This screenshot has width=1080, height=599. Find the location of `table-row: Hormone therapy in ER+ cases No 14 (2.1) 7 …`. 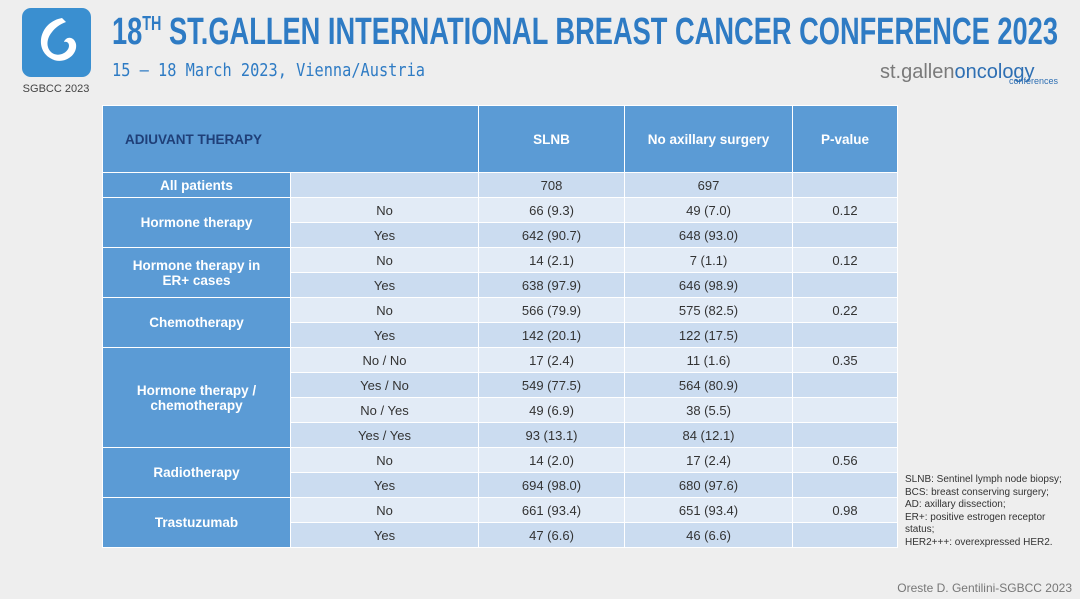

table-row: Hormone therapy in ER+ cases No 14 (2.1) 7 … is located at coordinates (500, 272).